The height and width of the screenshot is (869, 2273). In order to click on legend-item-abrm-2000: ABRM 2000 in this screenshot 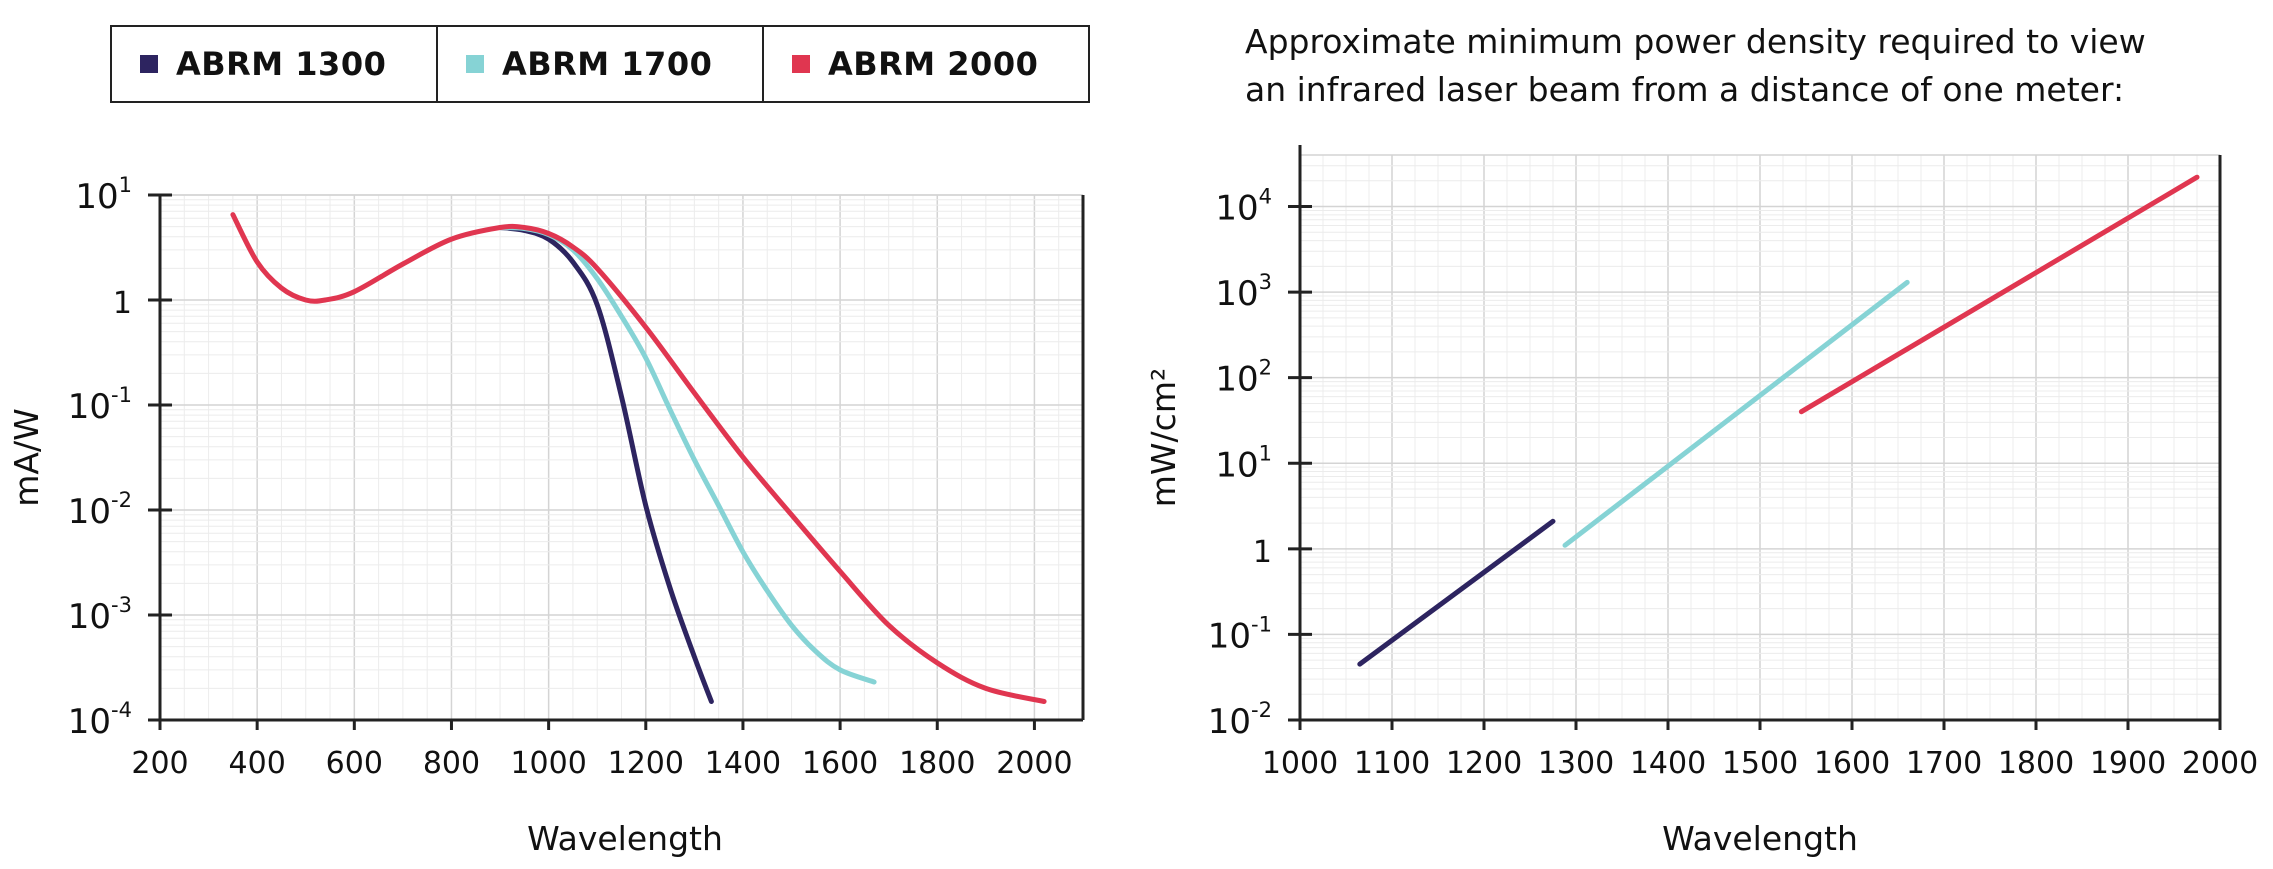, I will do `click(925, 64)`.